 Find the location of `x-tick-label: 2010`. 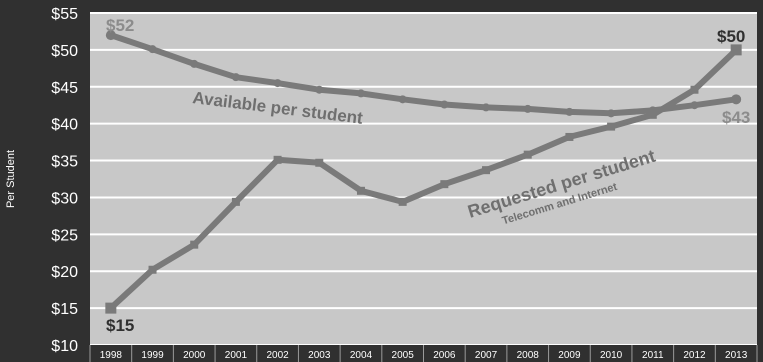

x-tick-label: 2010 is located at coordinates (611, 355).